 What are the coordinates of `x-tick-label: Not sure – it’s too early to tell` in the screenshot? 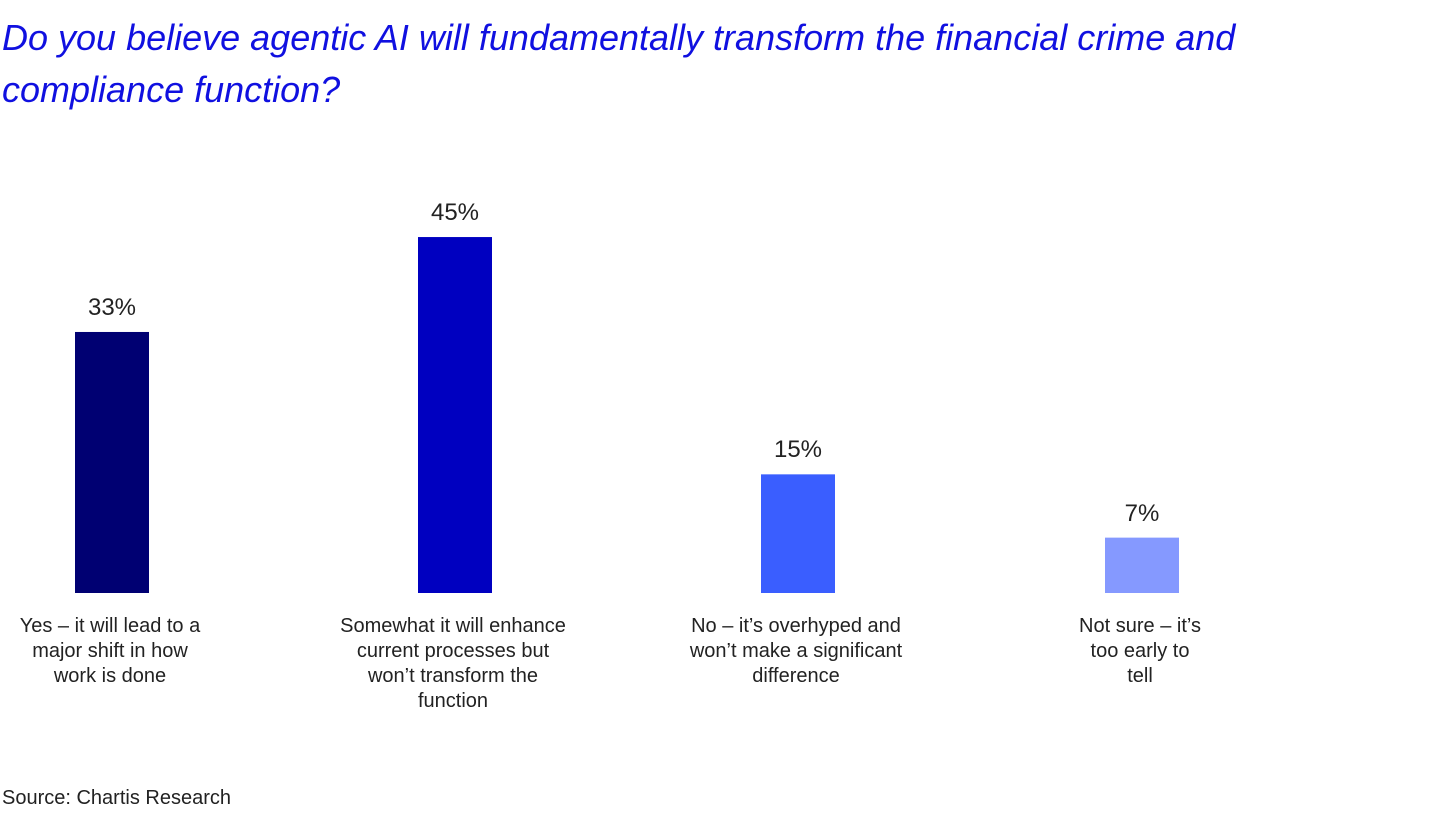 It's located at (1140, 651).